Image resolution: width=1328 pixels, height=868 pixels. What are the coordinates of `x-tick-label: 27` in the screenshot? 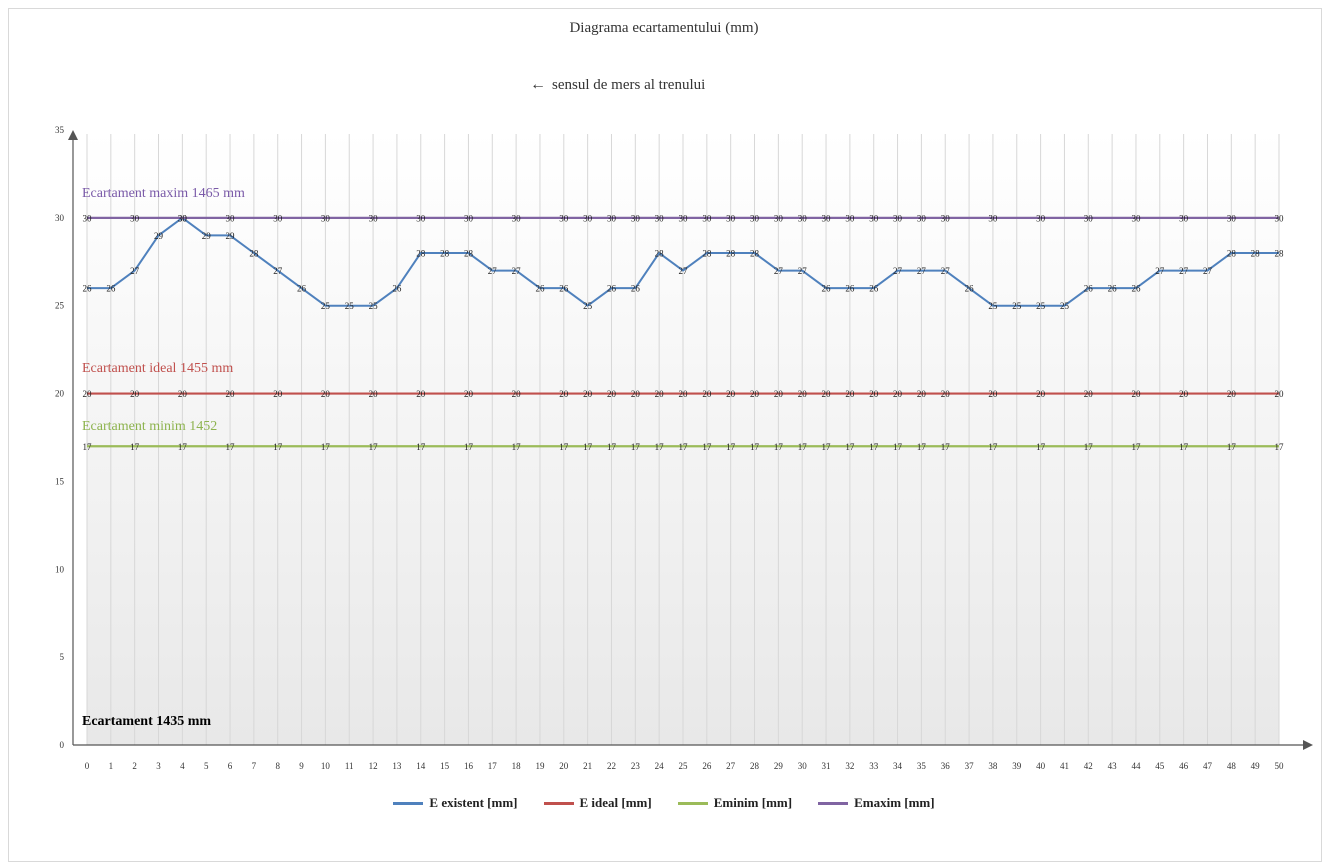 It's located at (731, 766).